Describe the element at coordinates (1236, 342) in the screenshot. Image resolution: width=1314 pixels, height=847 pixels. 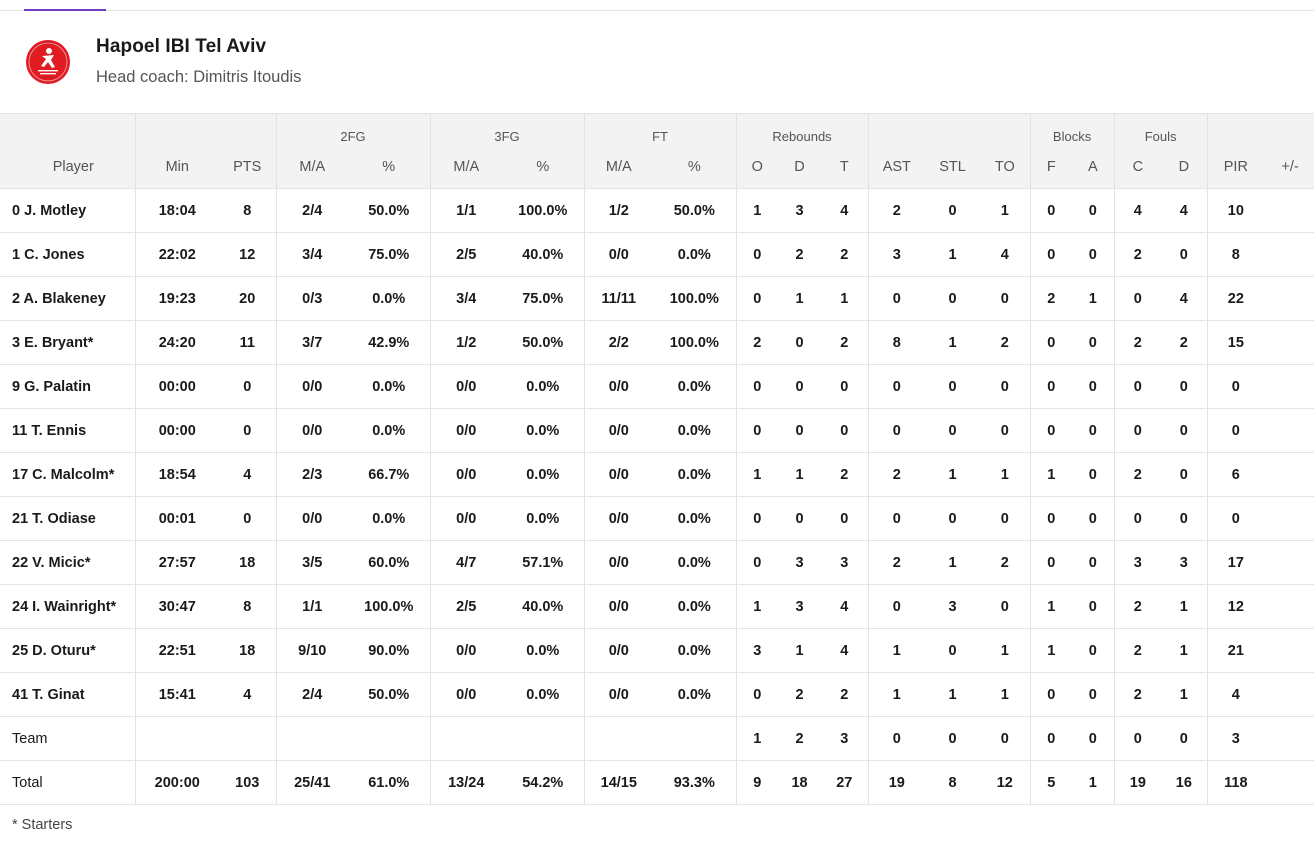
I see `stat-pir: 15` at that location.